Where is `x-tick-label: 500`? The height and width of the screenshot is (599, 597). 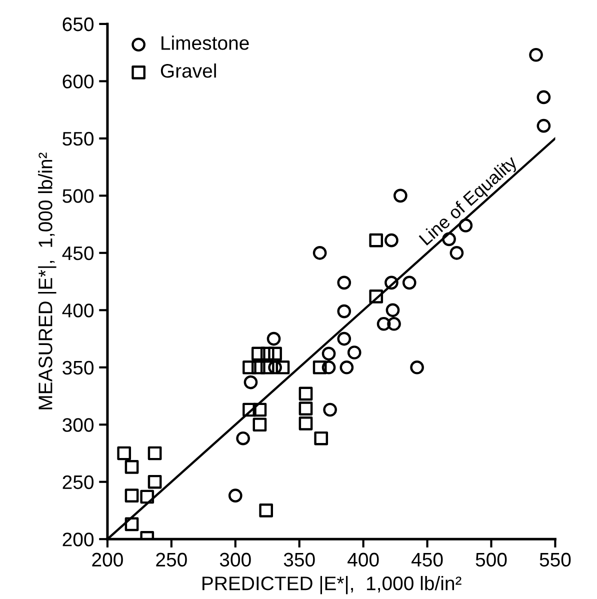 x-tick-label: 500 is located at coordinates (491, 559).